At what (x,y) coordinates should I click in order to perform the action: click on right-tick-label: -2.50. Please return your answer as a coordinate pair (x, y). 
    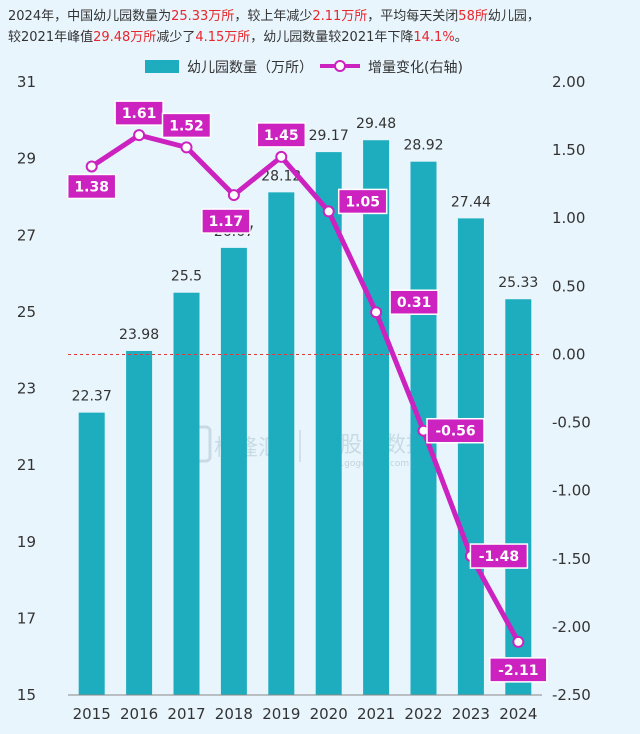
    Looking at the image, I should click on (571, 695).